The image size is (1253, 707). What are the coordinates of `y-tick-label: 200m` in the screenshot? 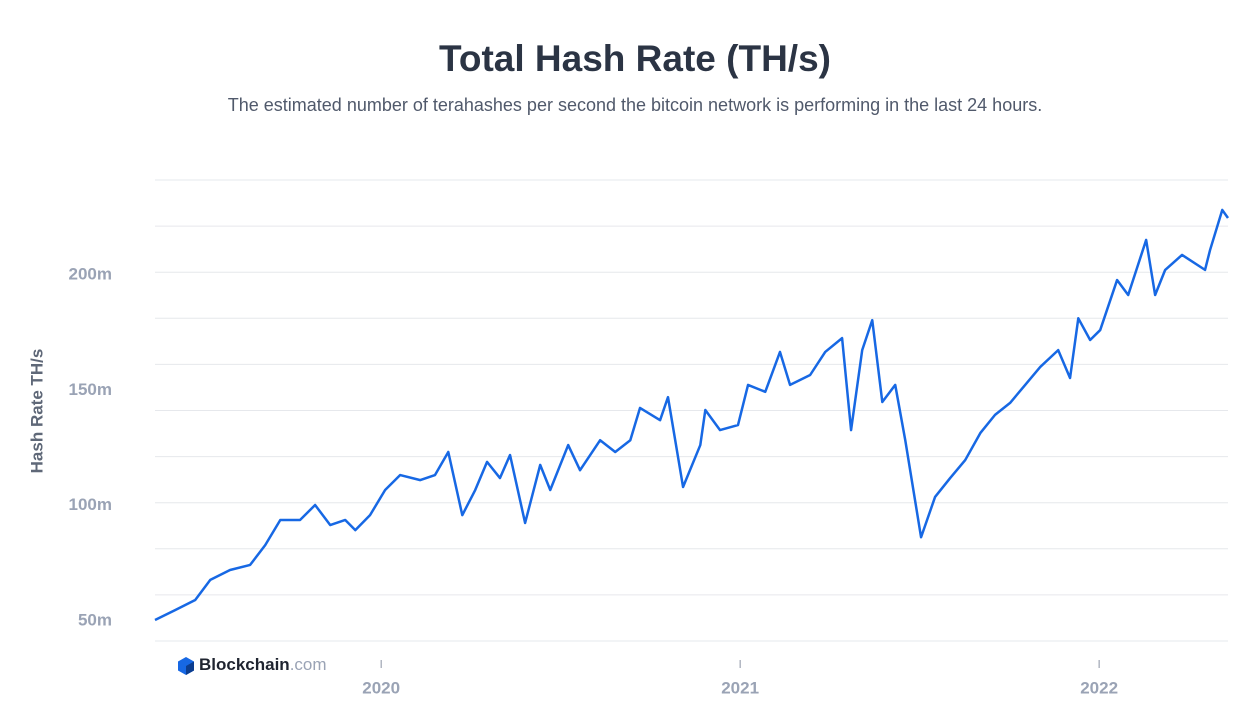 It's located at (90, 274).